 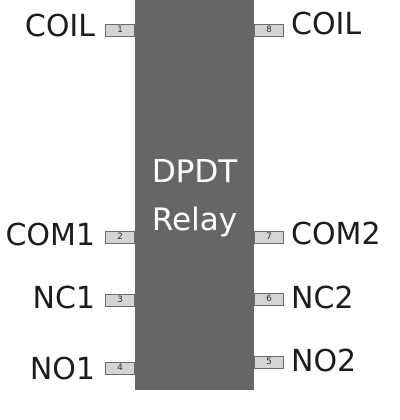 What do you see at coordinates (194, 220) in the screenshot?
I see `chip-title-line2: Relay` at bounding box center [194, 220].